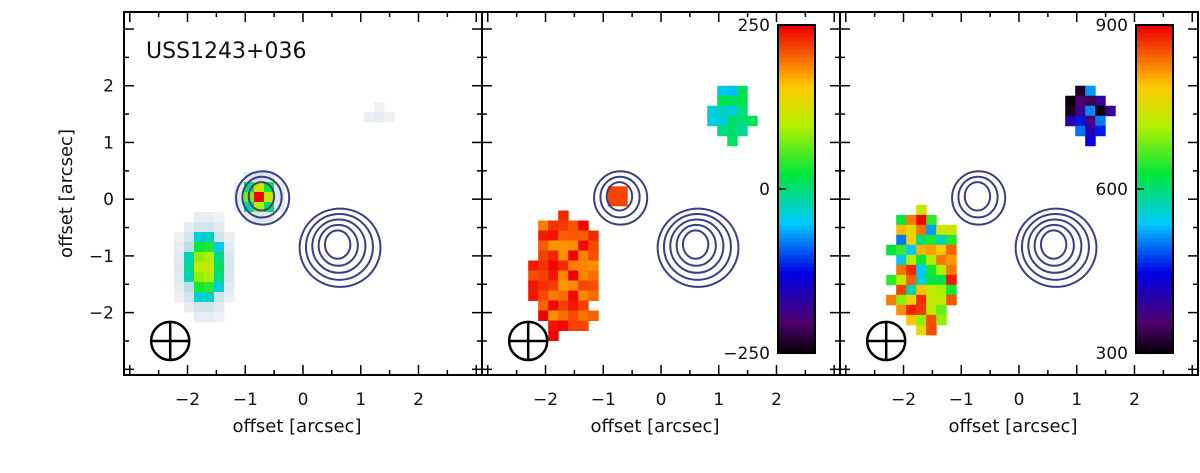 The height and width of the screenshot is (473, 1200). What do you see at coordinates (226, 51) in the screenshot?
I see `panel-title: USS1243+036` at bounding box center [226, 51].